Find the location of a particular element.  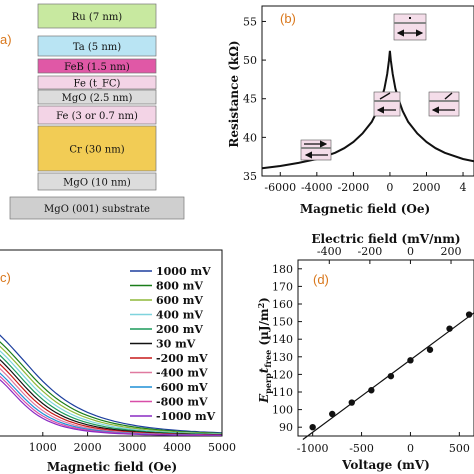

b-xtick-label: -2000 is located at coordinates (354, 187).